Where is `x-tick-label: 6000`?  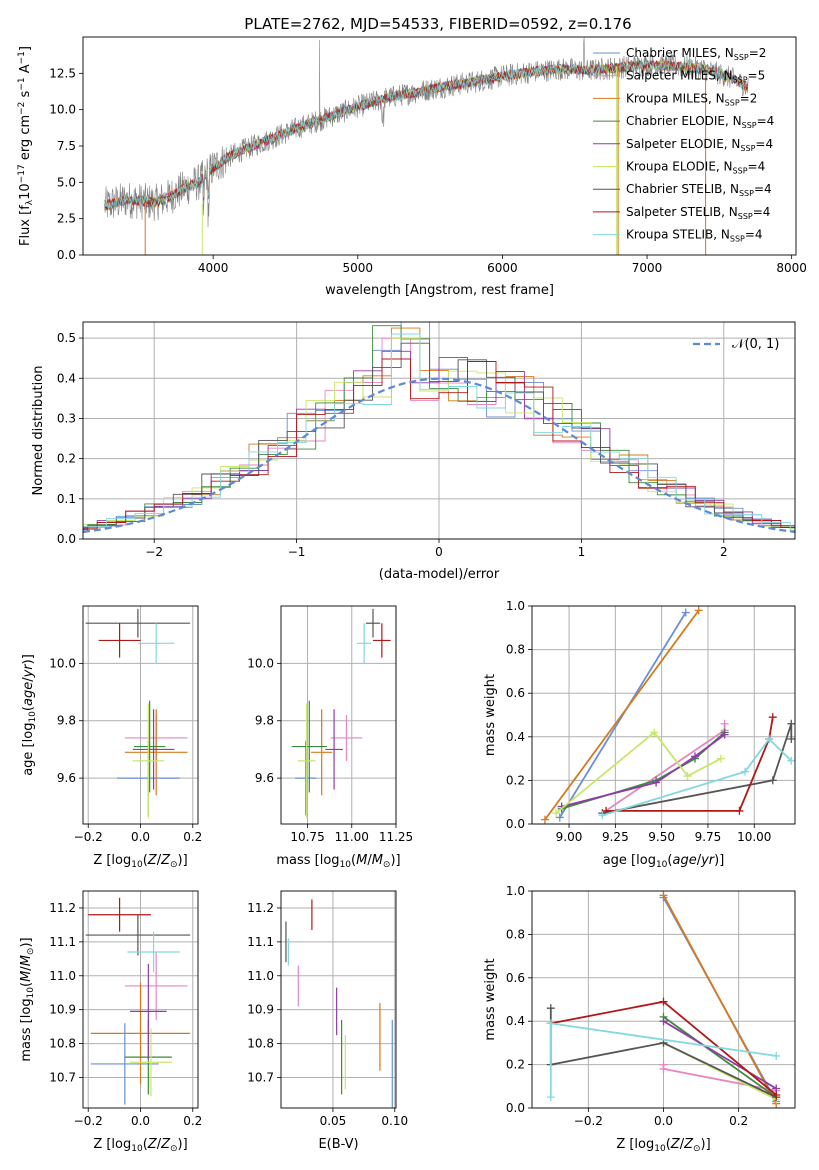 x-tick-label: 6000 is located at coordinates (502, 268).